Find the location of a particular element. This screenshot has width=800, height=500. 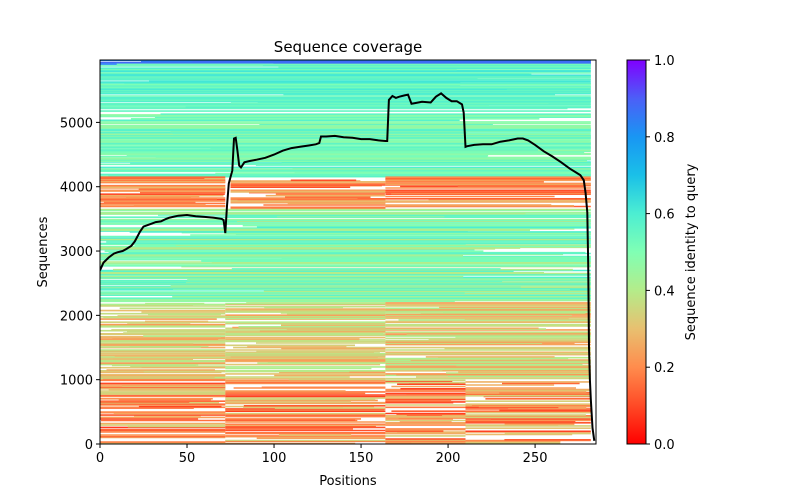

x-tick-label: 200 is located at coordinates (448, 458).